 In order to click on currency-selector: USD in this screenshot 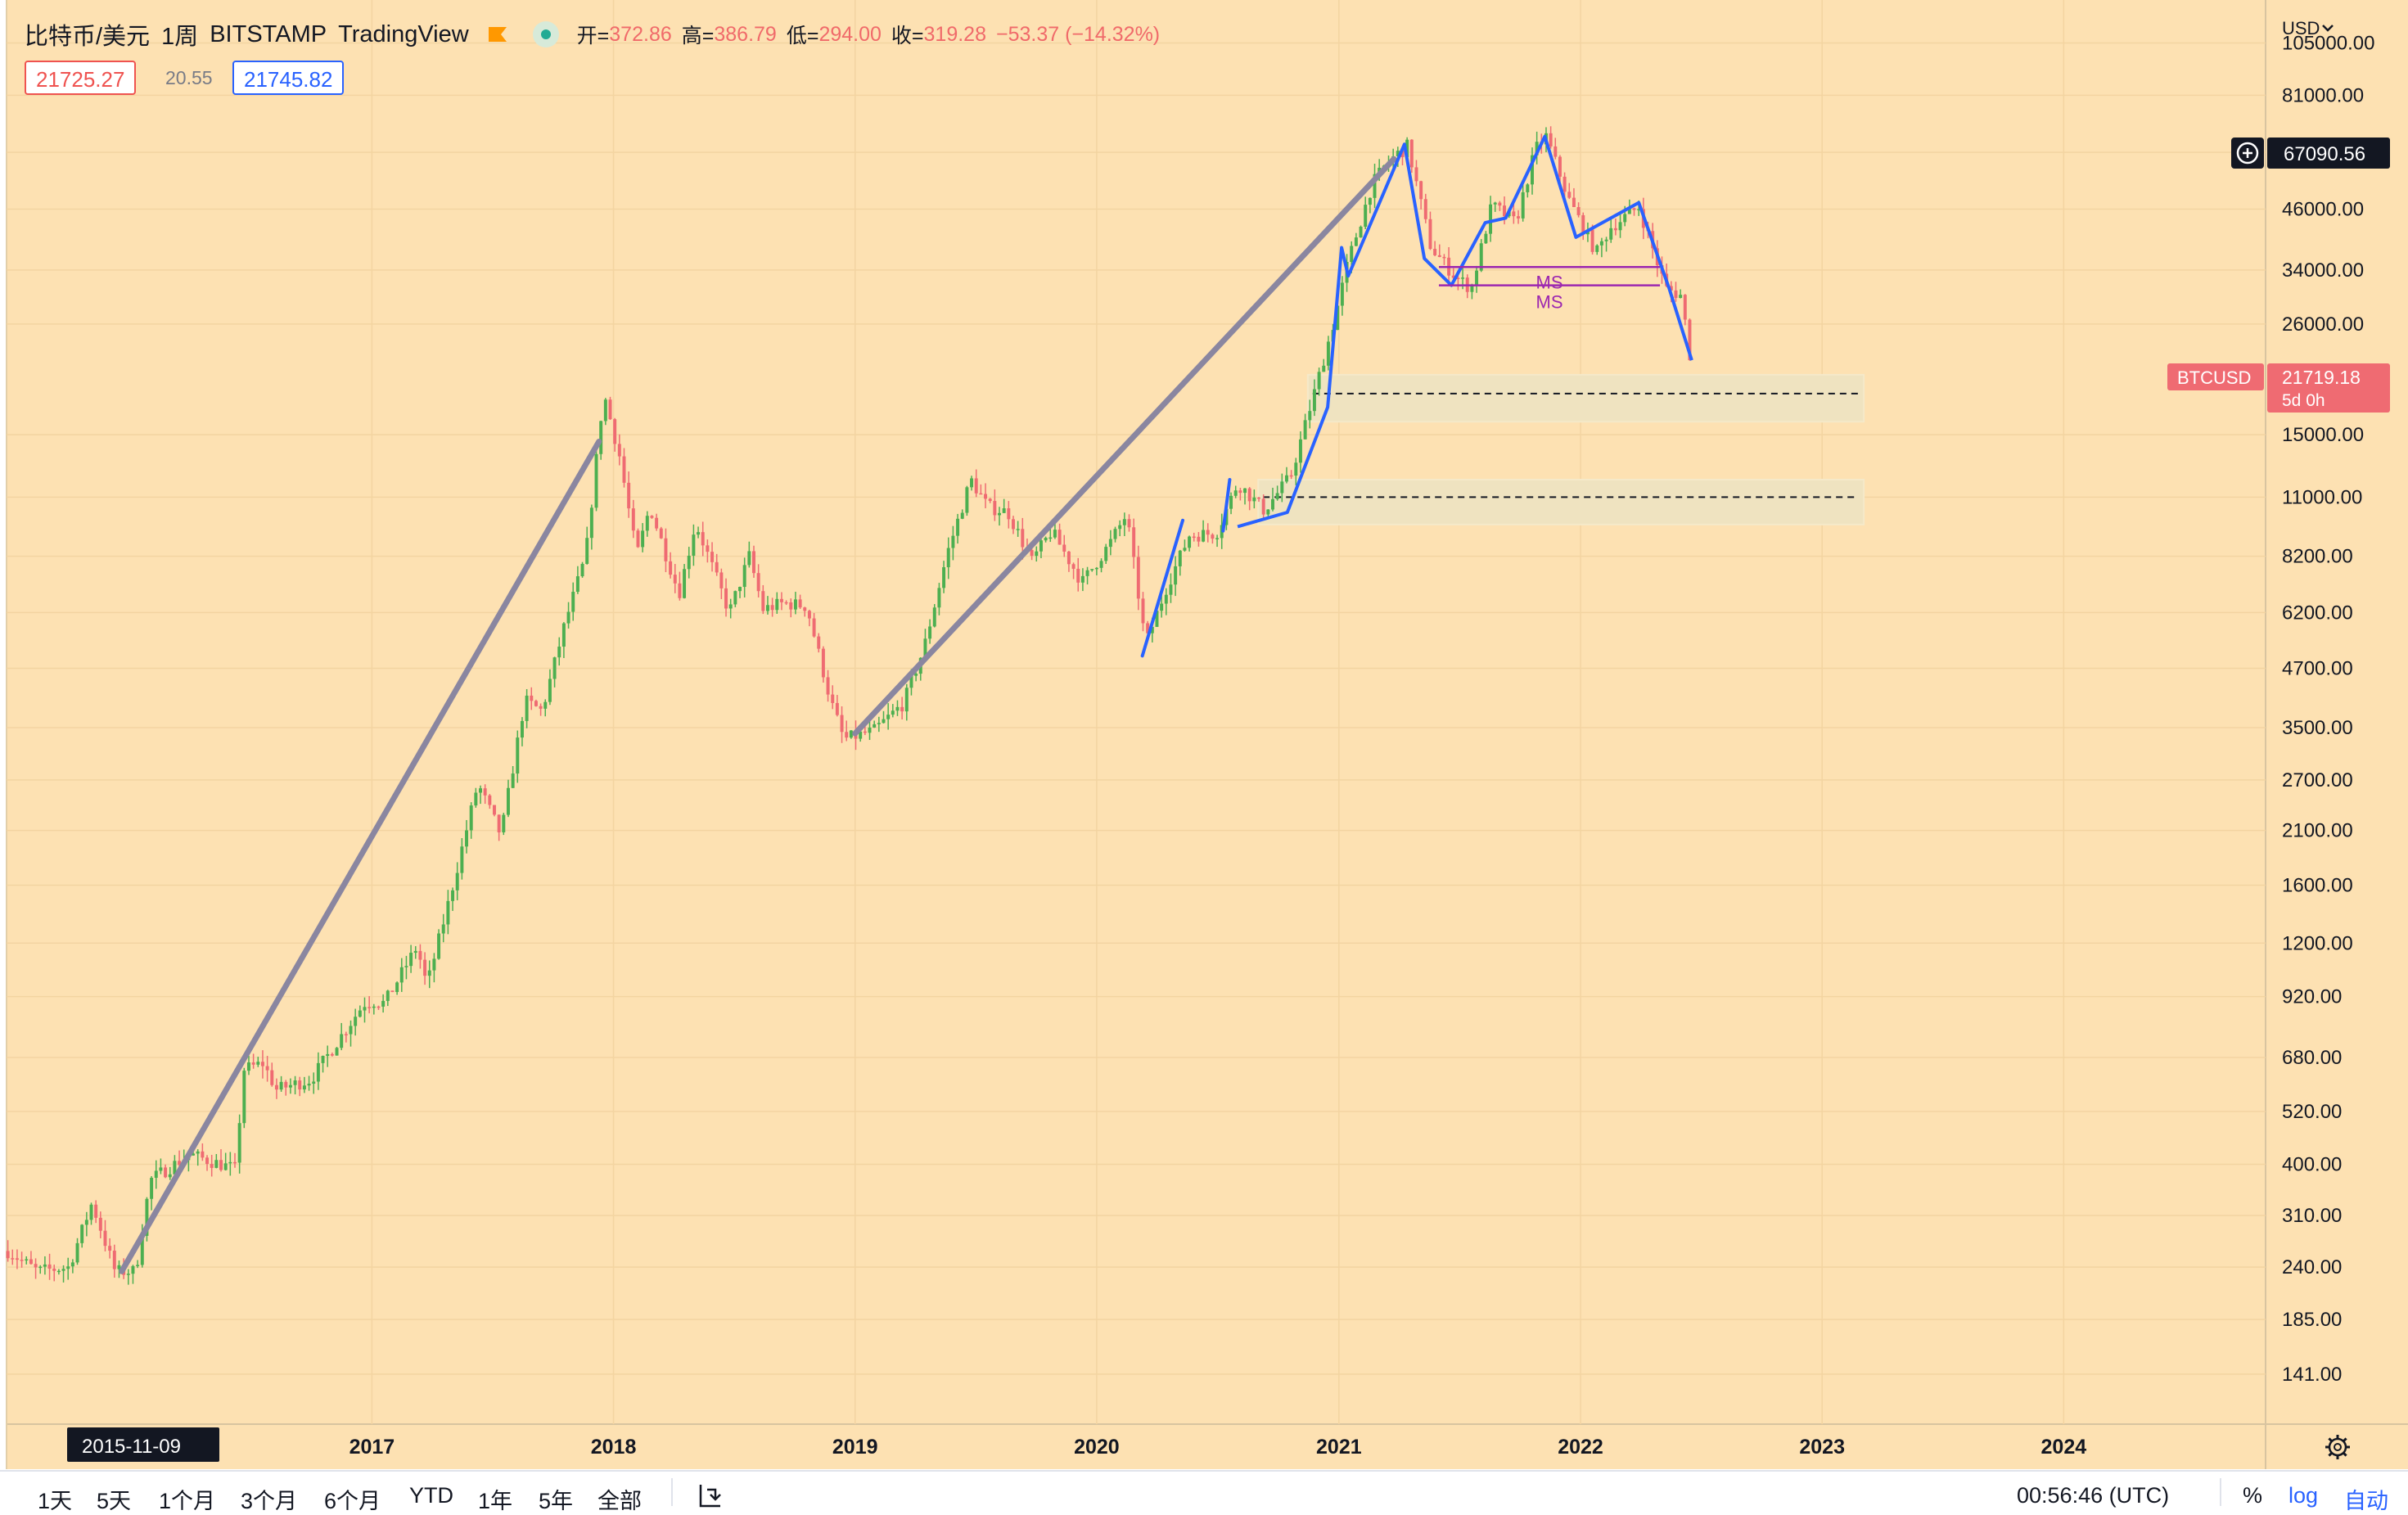, I will do `click(2301, 28)`.